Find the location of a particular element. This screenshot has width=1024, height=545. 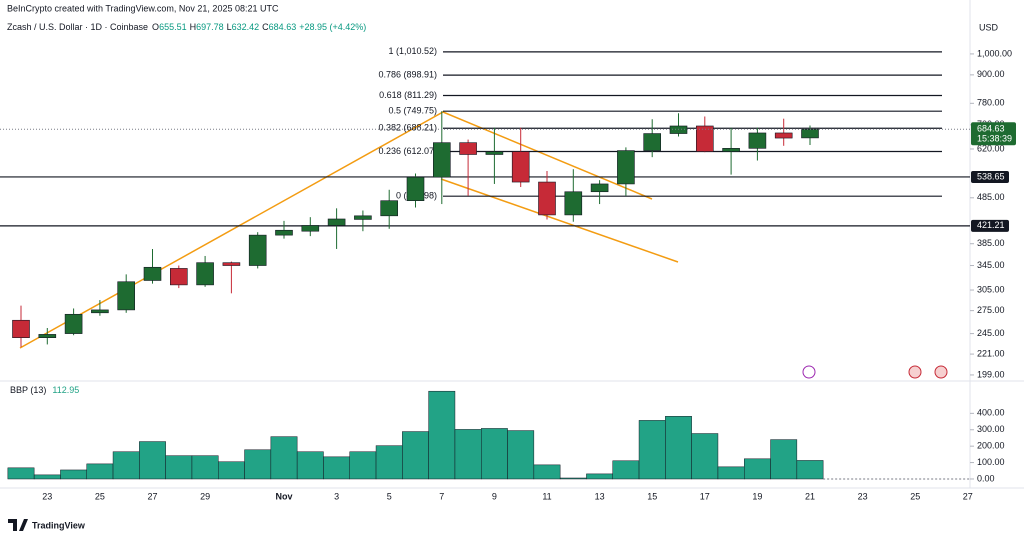

y-tick-label: 0.00 is located at coordinates (986, 478).